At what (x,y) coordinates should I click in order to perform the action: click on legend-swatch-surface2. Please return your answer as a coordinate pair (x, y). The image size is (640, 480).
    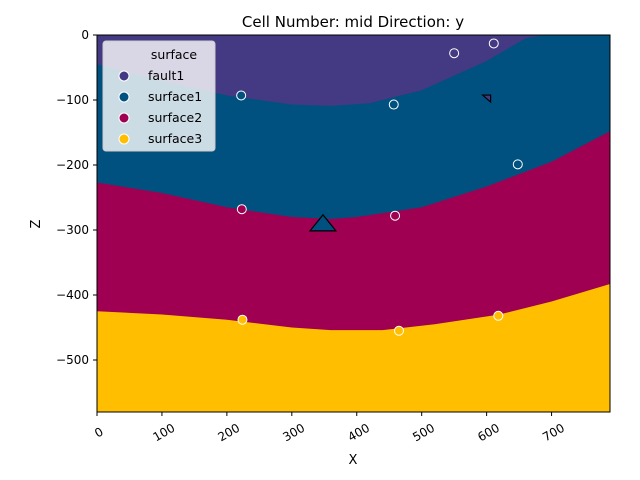
    Looking at the image, I should click on (124, 118).